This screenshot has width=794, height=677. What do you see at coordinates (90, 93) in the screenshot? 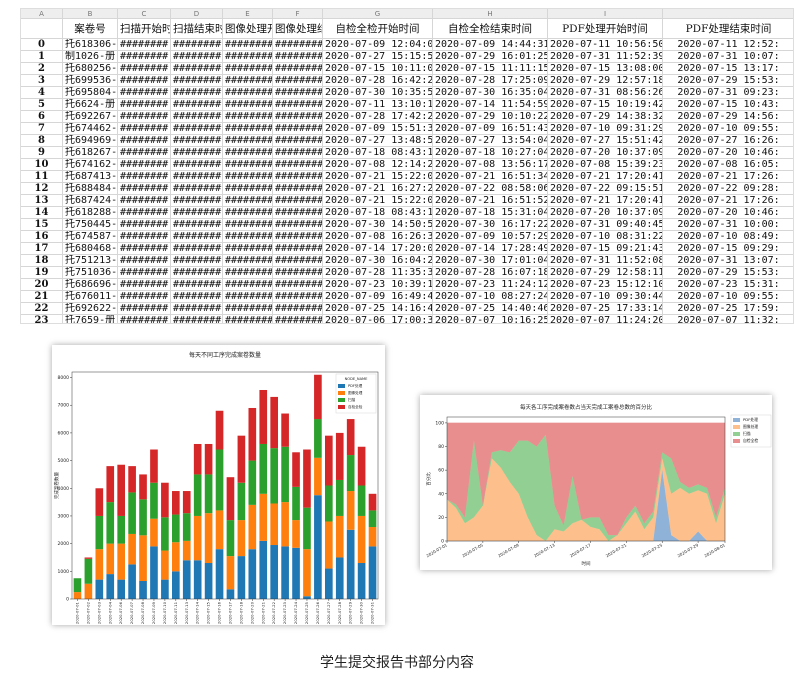
I see `table-cell: 托695804-` at bounding box center [90, 93].